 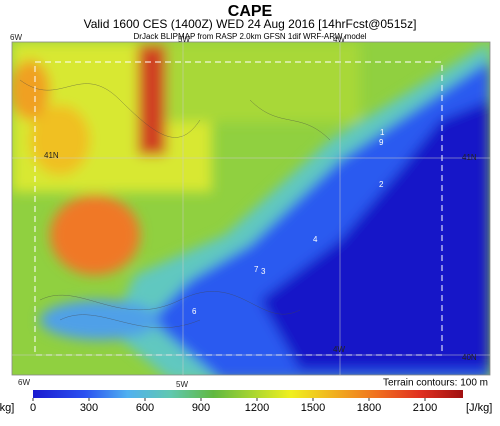 What do you see at coordinates (257, 408) in the screenshot?
I see `colorbar-tick-label: 1200` at bounding box center [257, 408].